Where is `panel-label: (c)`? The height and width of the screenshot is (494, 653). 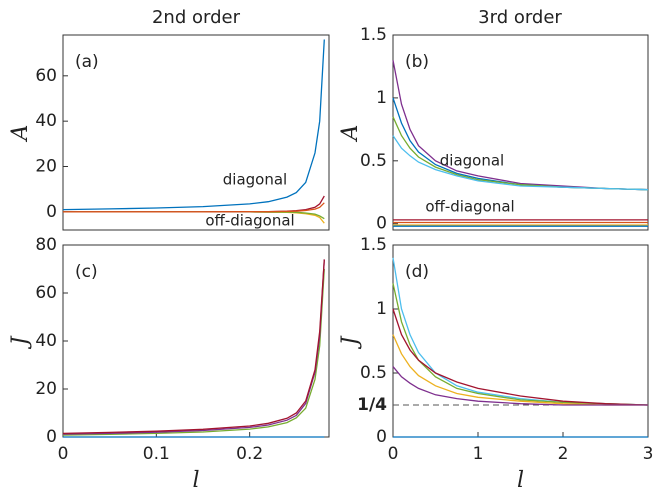 panel-label: (c) is located at coordinates (86, 272).